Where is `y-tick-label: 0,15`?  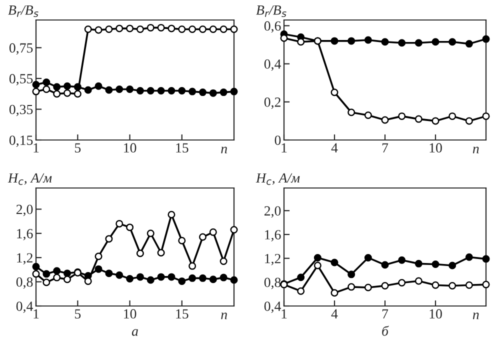
y-tick-label: 0,15 is located at coordinates (21, 141).